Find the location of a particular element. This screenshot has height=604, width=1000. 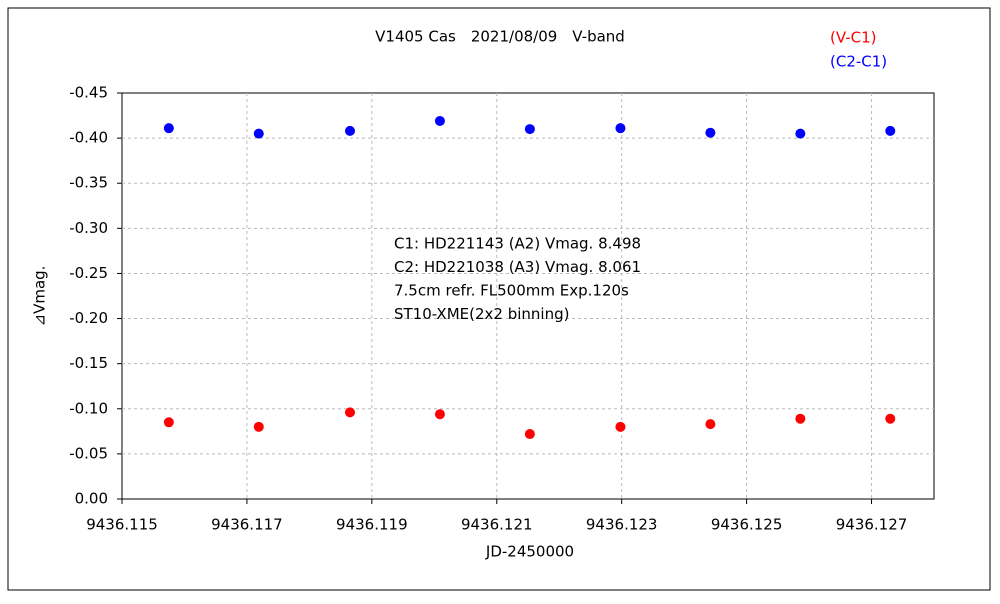

y-tick-label: -0.20 is located at coordinates (88, 318).